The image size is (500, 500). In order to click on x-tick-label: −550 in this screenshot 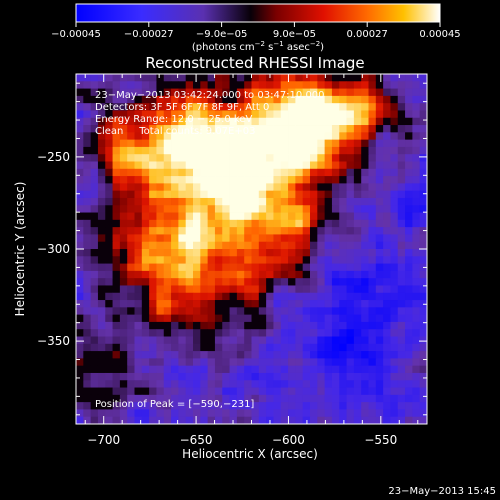, I will do `click(380, 440)`.